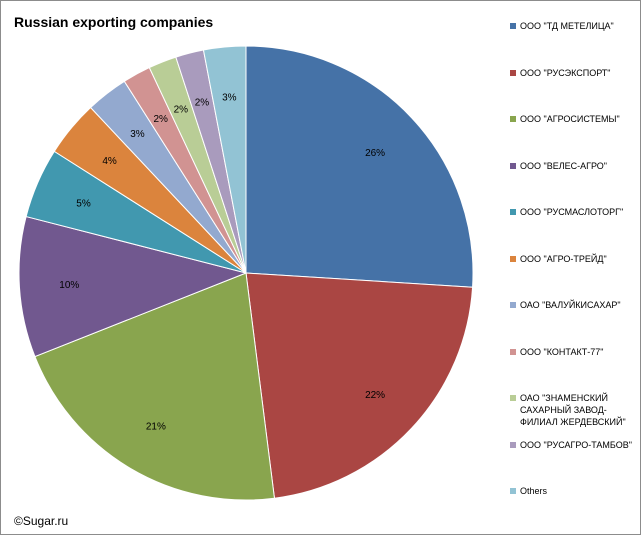 The width and height of the screenshot is (641, 535). Describe the element at coordinates (114, 22) in the screenshot. I see `chart-title: Russian exporting companies` at that location.